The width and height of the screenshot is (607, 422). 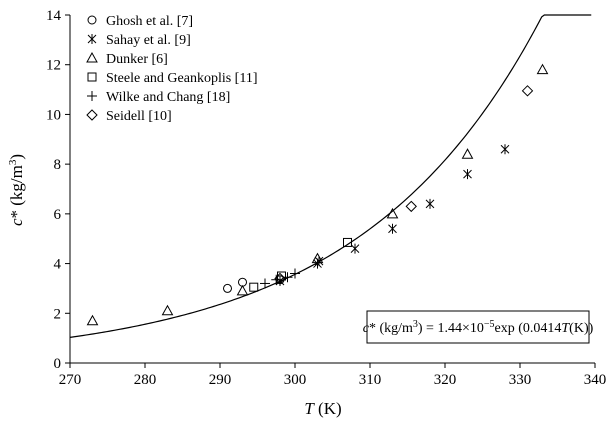 What do you see at coordinates (148, 40) in the screenshot?
I see `legend-entry: Sahay et al. [9]` at bounding box center [148, 40].